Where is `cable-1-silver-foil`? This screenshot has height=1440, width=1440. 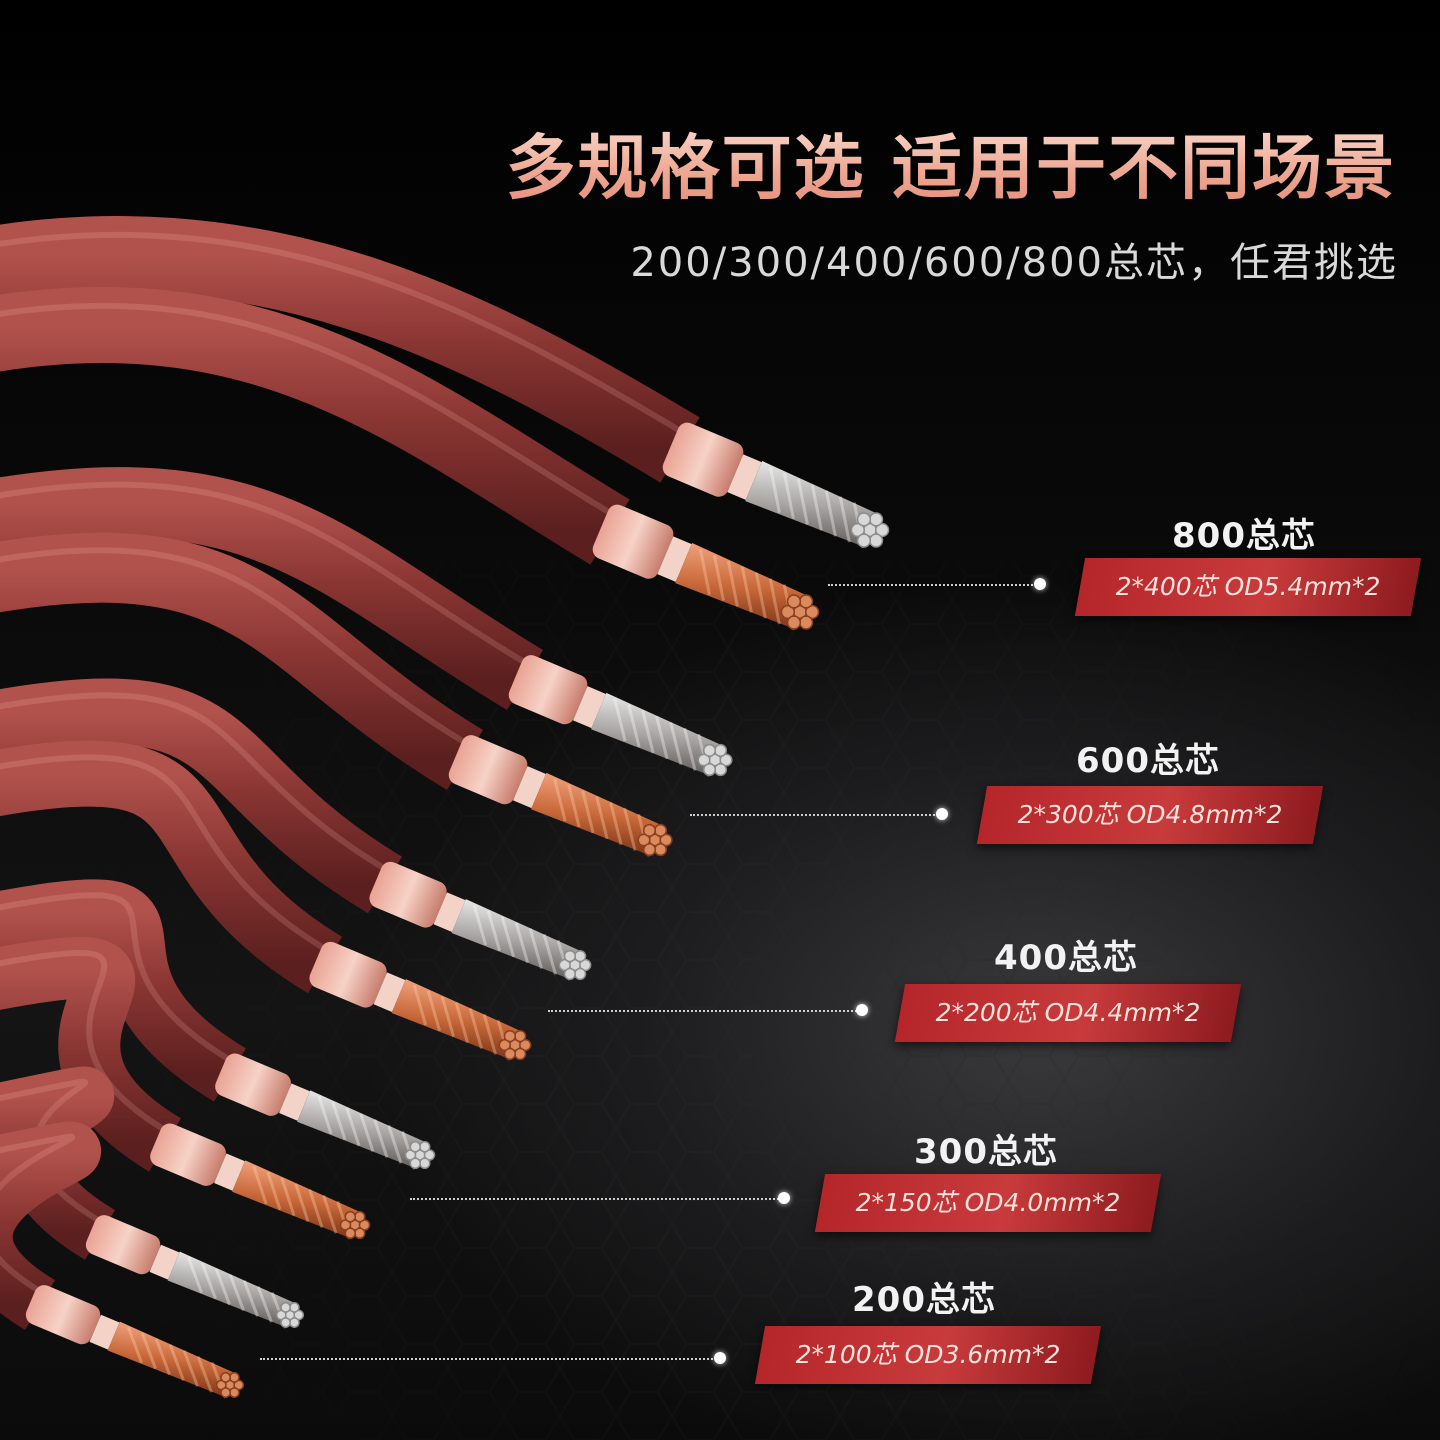 cable-1-silver-foil is located at coordinates (548, 690).